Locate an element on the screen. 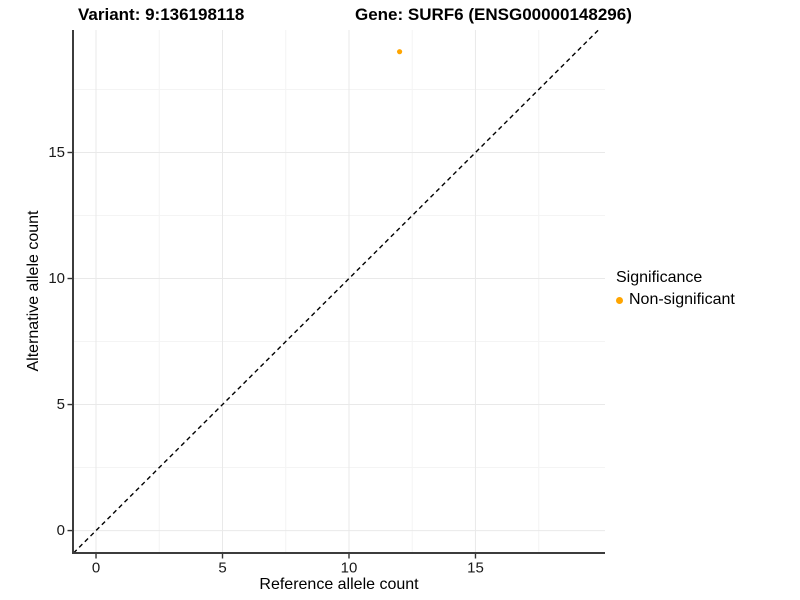  x-axis-title: Reference allele count is located at coordinates (339, 584).